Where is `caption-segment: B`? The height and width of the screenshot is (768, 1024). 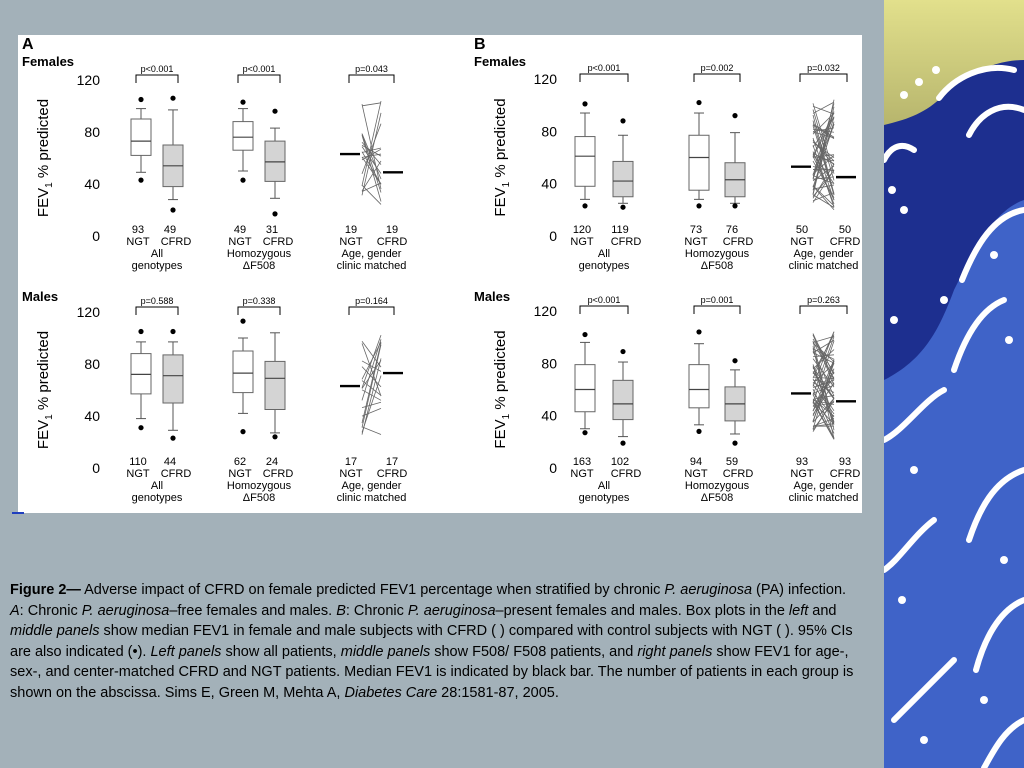
caption-segment: B is located at coordinates (341, 610).